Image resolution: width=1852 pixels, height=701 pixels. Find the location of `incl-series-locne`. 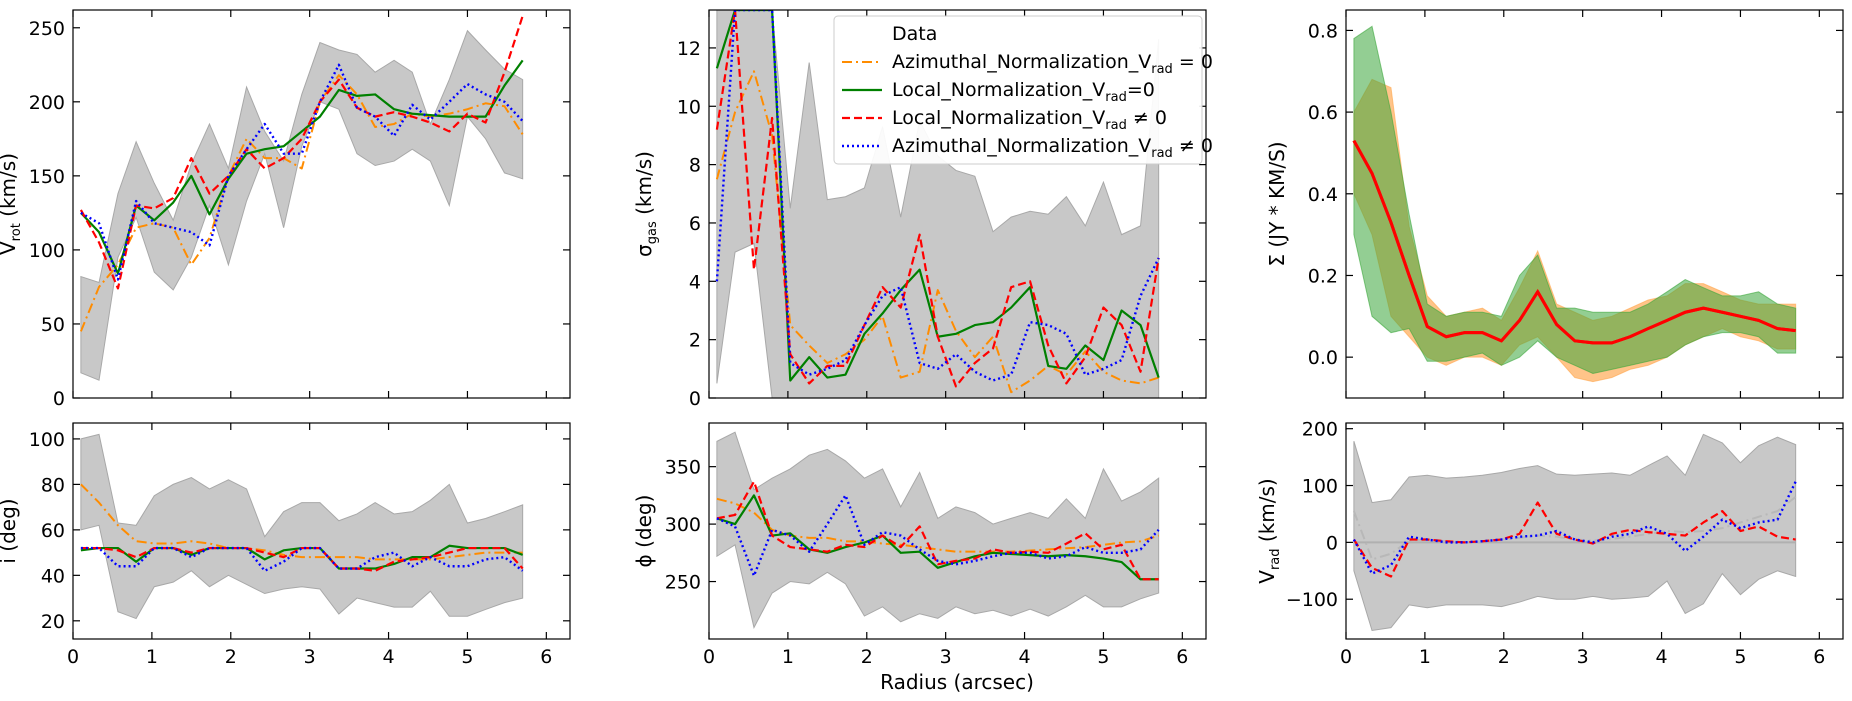

incl-series-locne is located at coordinates (302, 559).